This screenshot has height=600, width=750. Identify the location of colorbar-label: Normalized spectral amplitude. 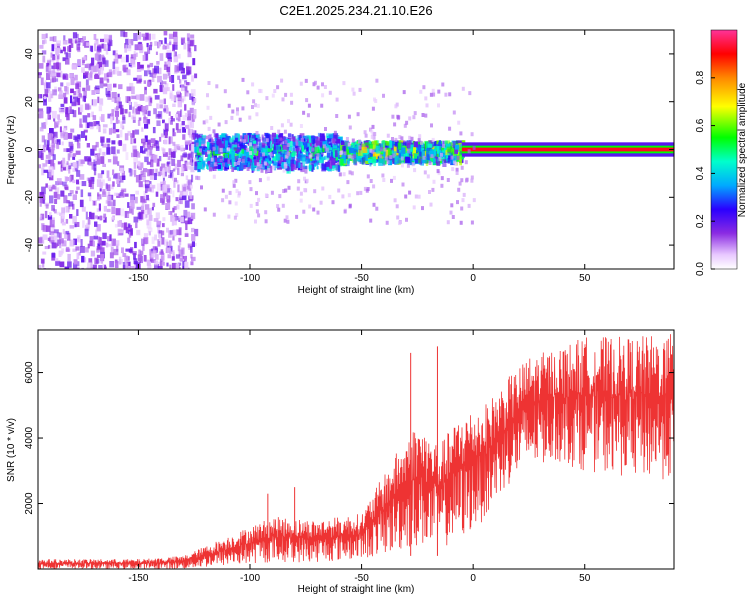
(742, 149).